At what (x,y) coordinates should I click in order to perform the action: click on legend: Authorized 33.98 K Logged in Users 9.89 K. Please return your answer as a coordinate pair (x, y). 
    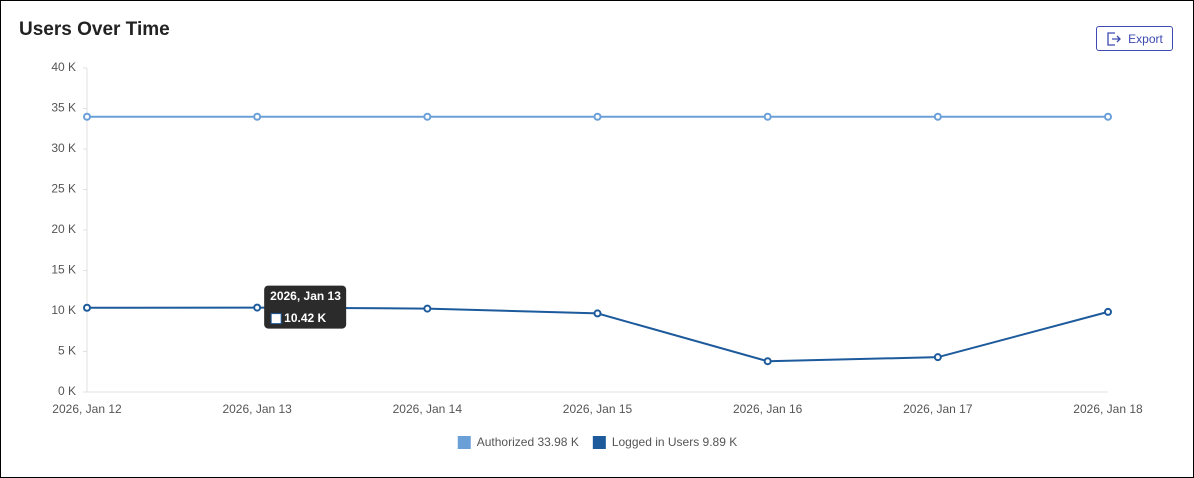
    Looking at the image, I should click on (597, 442).